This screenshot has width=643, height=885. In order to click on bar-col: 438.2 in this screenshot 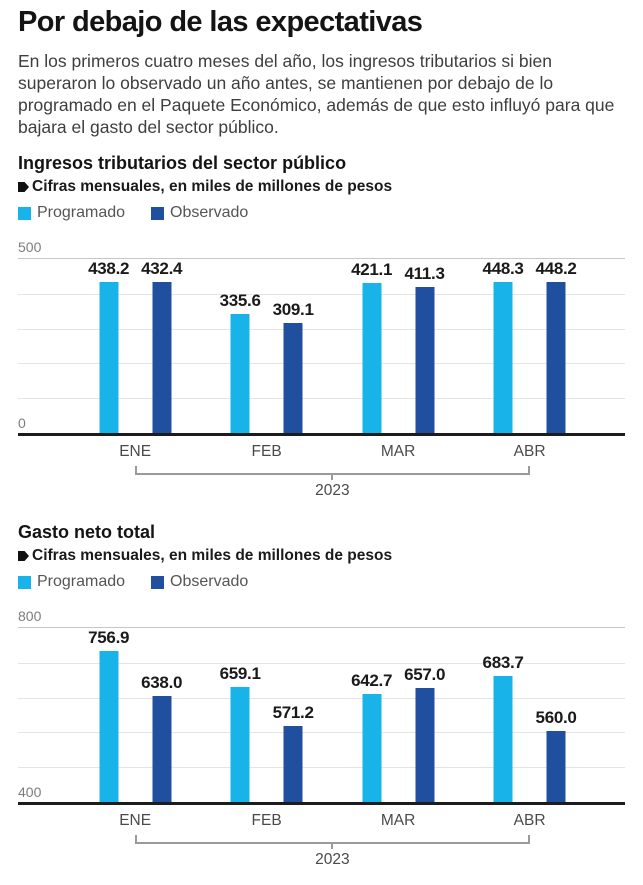, I will do `click(109, 346)`.